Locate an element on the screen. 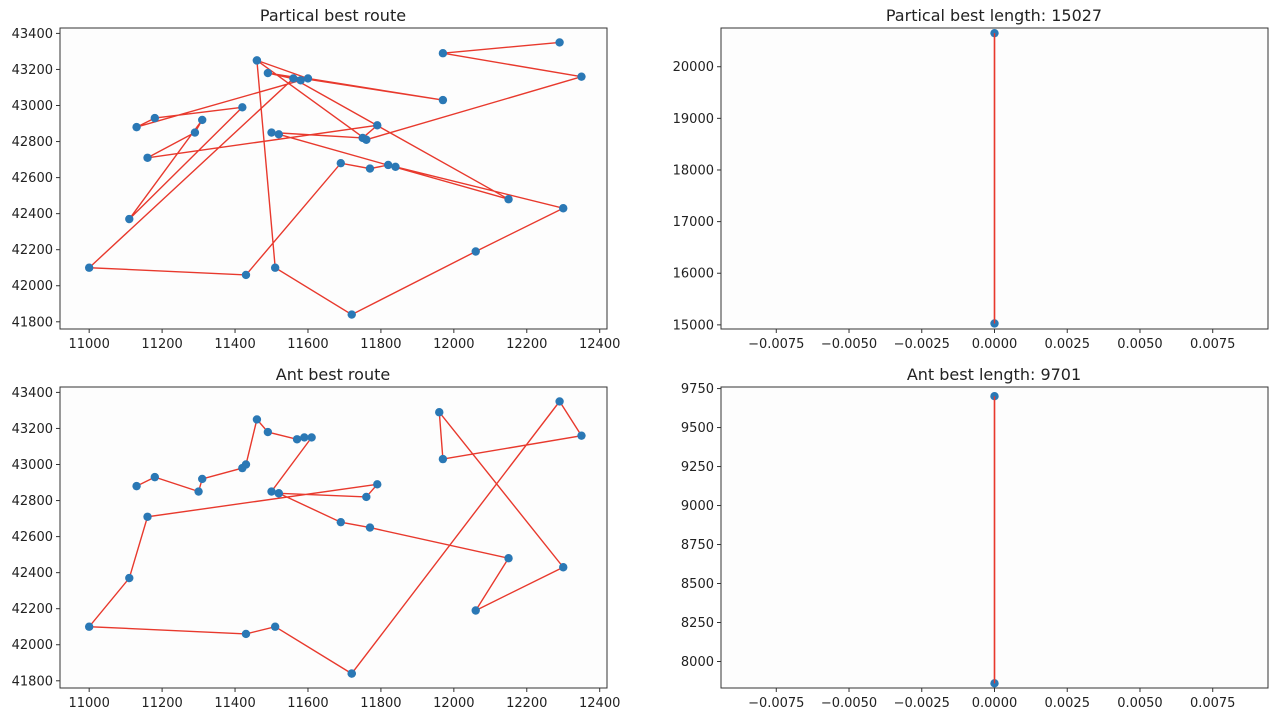  chart-title: Ant best length: 9701 is located at coordinates (994, 374).